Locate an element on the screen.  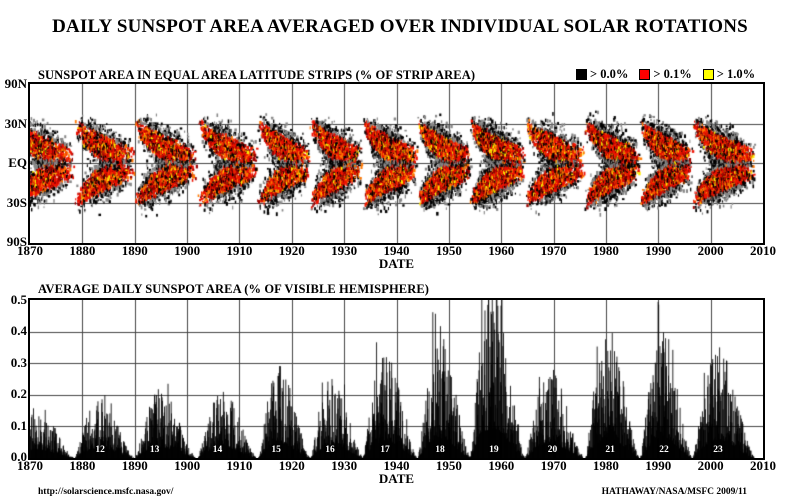
butterfly-y-tick-label: 30S is located at coordinates (16, 202).